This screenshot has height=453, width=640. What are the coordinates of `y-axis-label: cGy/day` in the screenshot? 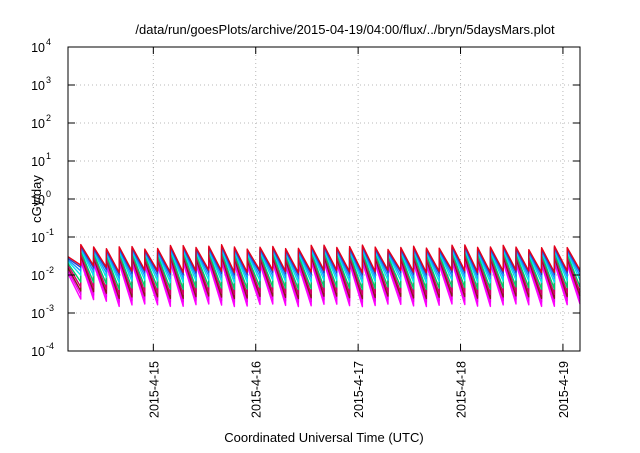 It's located at (36, 199).